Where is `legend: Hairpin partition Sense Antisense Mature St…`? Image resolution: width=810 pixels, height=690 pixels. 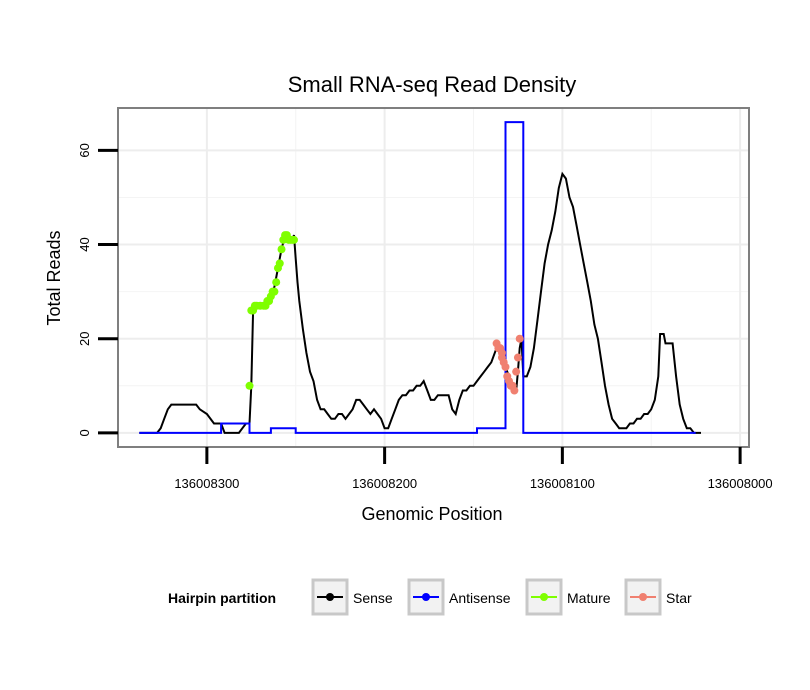
legend: Hairpin partition Sense Antisense Mature St… is located at coordinates (430, 597).